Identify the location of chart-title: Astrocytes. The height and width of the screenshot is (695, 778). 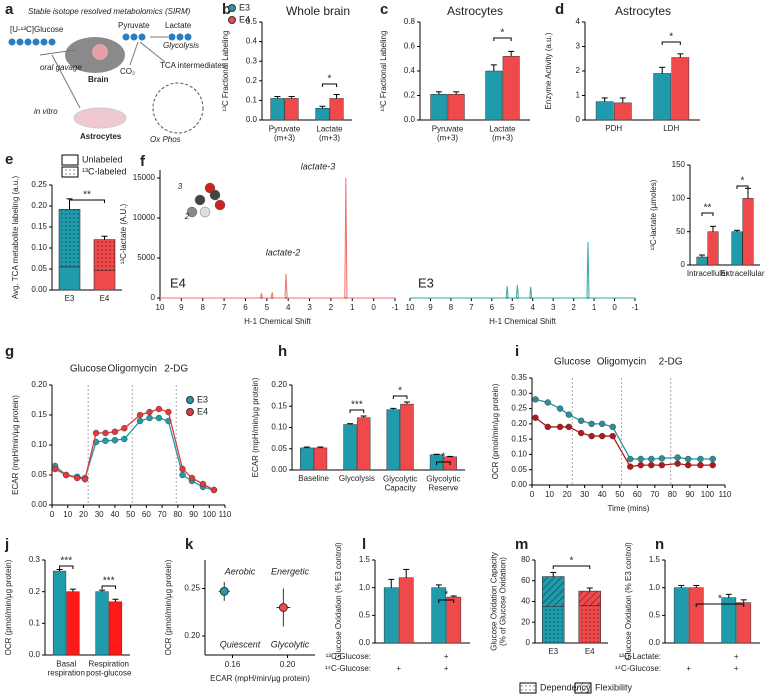
(643, 11).